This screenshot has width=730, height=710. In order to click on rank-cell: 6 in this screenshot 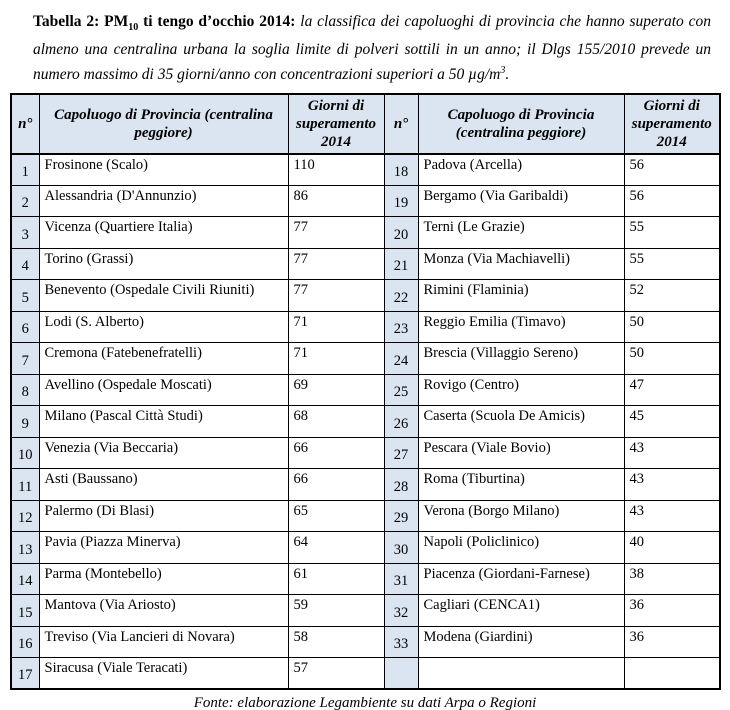, I will do `click(25, 327)`.